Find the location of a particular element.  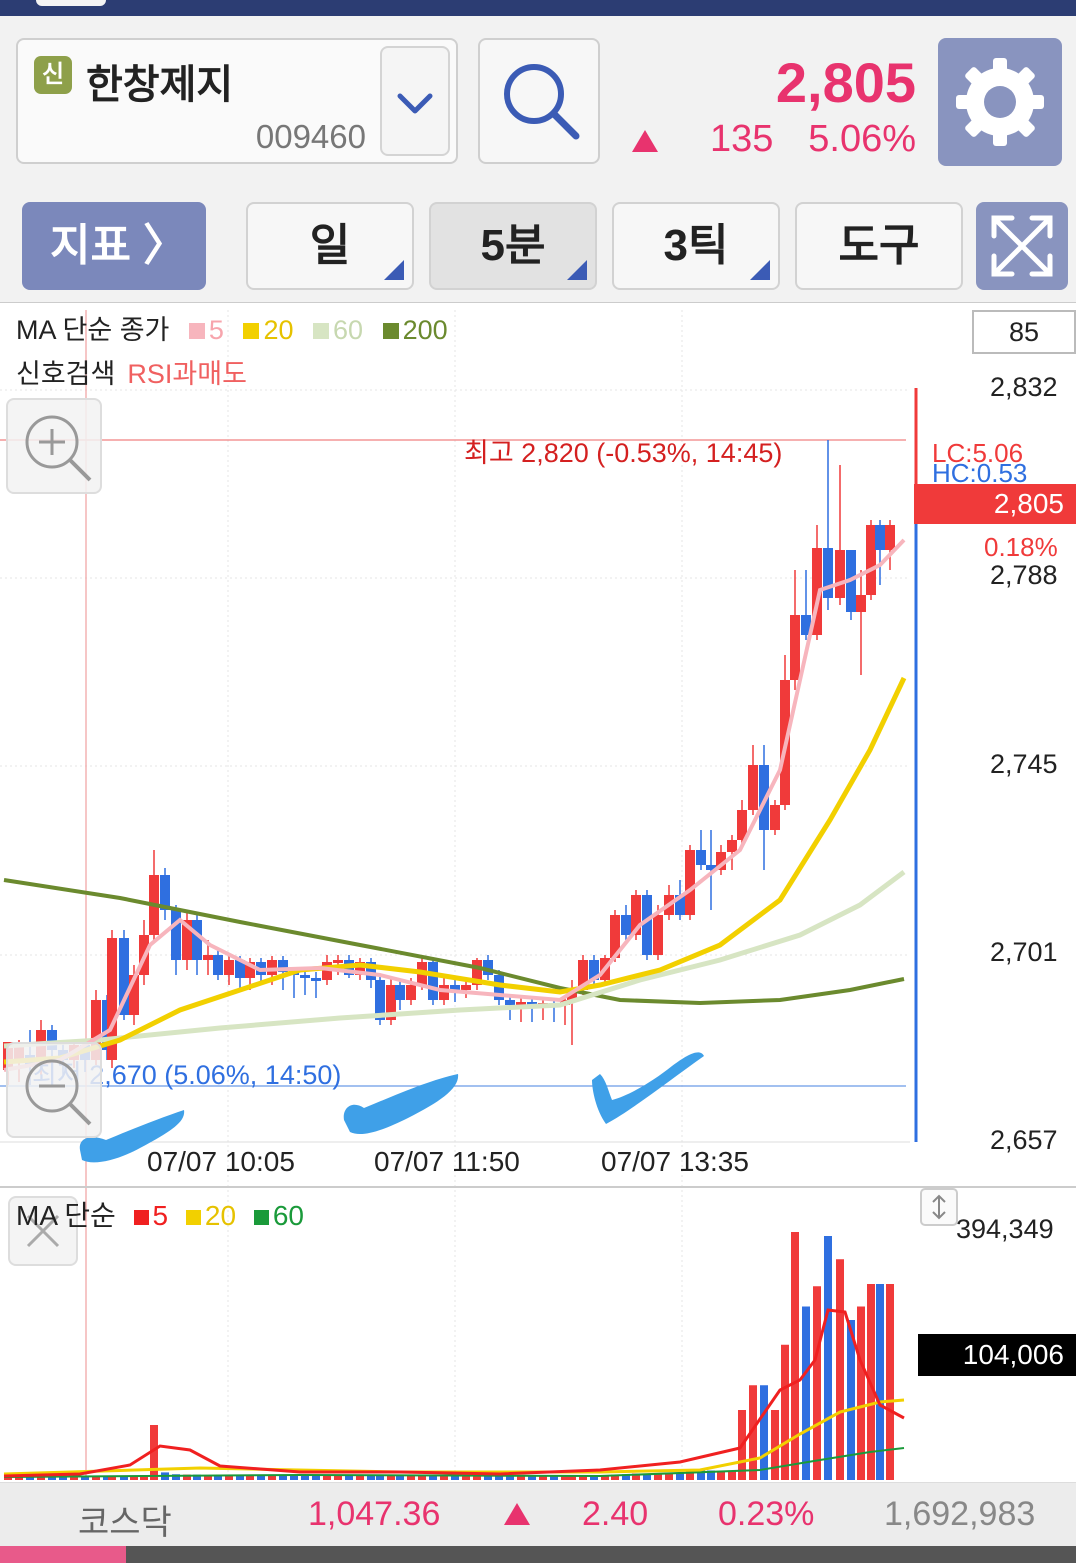

ma60-period: 60 is located at coordinates (348, 330).